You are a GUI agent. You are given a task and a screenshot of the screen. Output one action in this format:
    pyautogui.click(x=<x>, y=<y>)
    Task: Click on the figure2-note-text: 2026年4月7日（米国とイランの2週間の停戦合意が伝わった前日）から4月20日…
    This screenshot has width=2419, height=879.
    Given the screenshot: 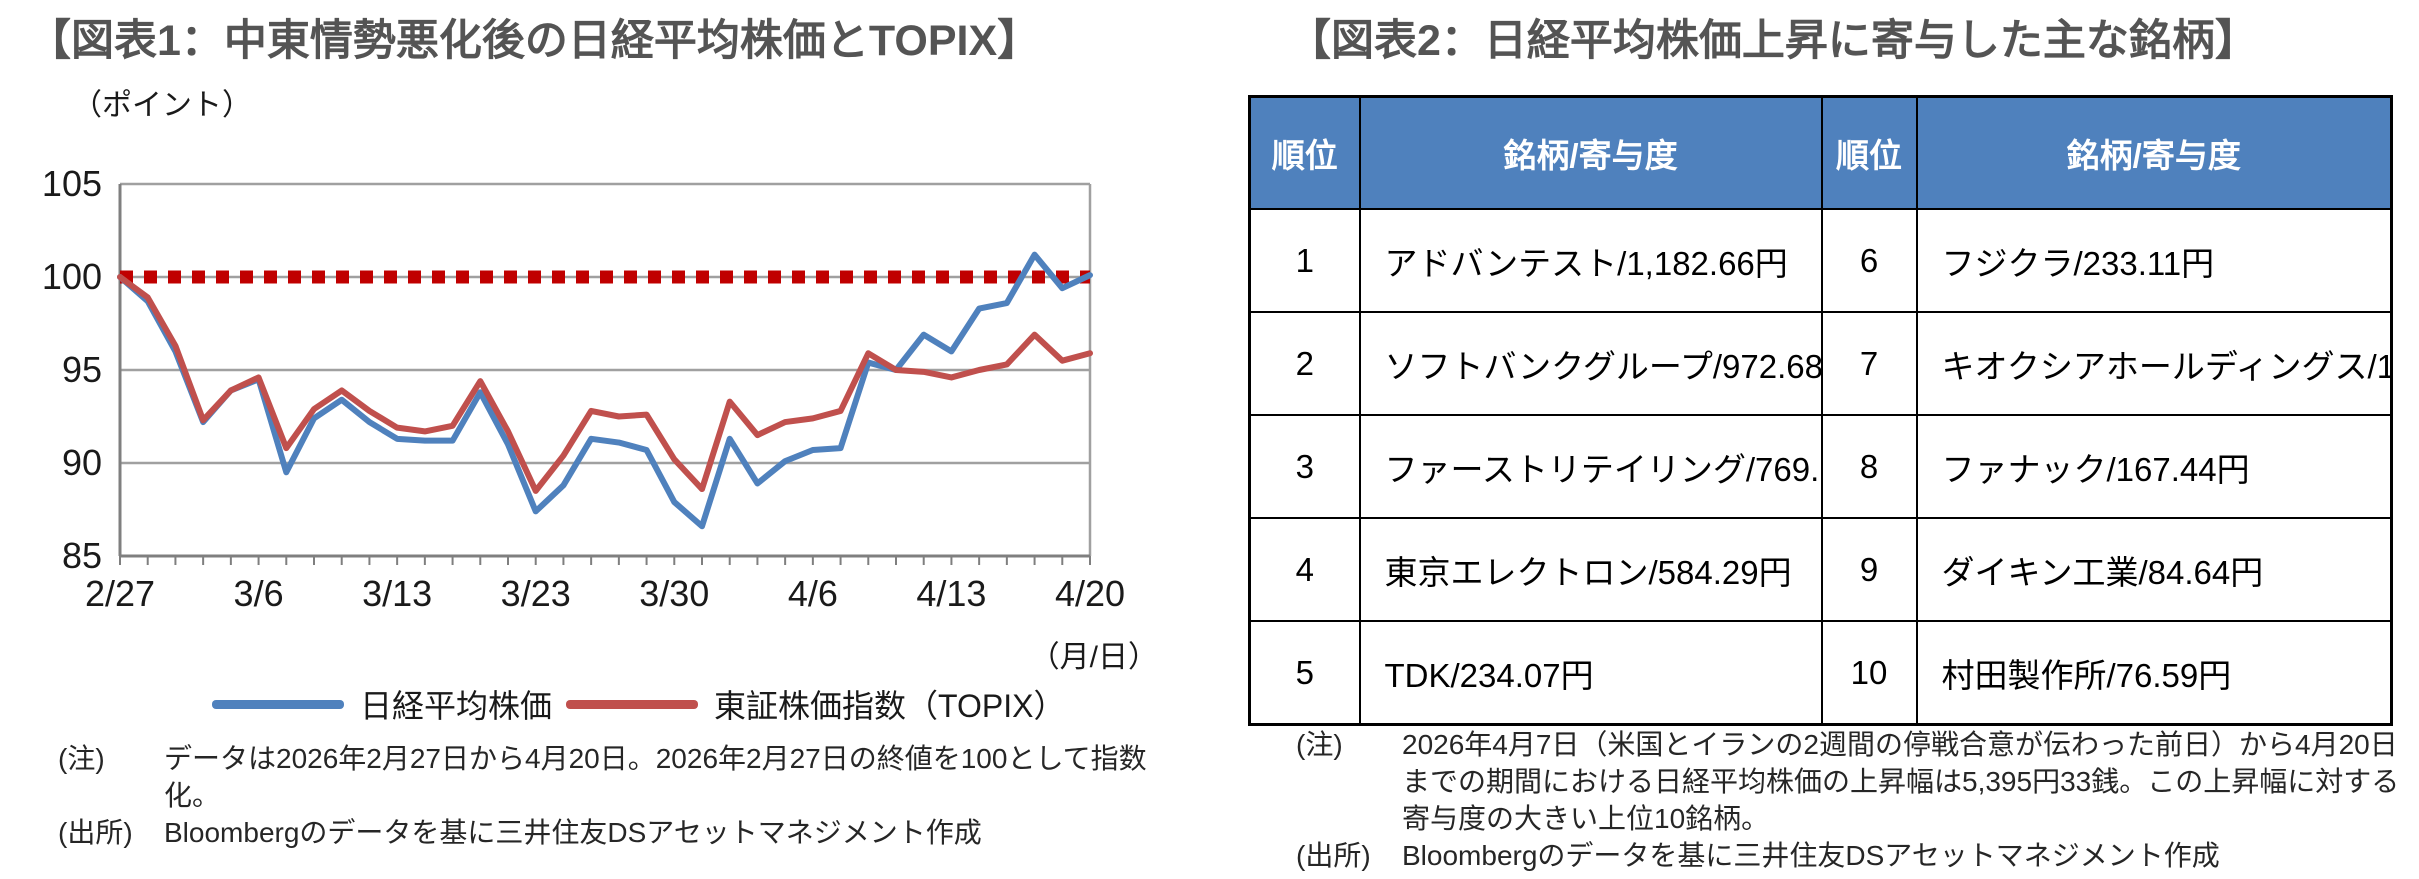 What is the action you would take?
    pyautogui.click(x=1901, y=781)
    